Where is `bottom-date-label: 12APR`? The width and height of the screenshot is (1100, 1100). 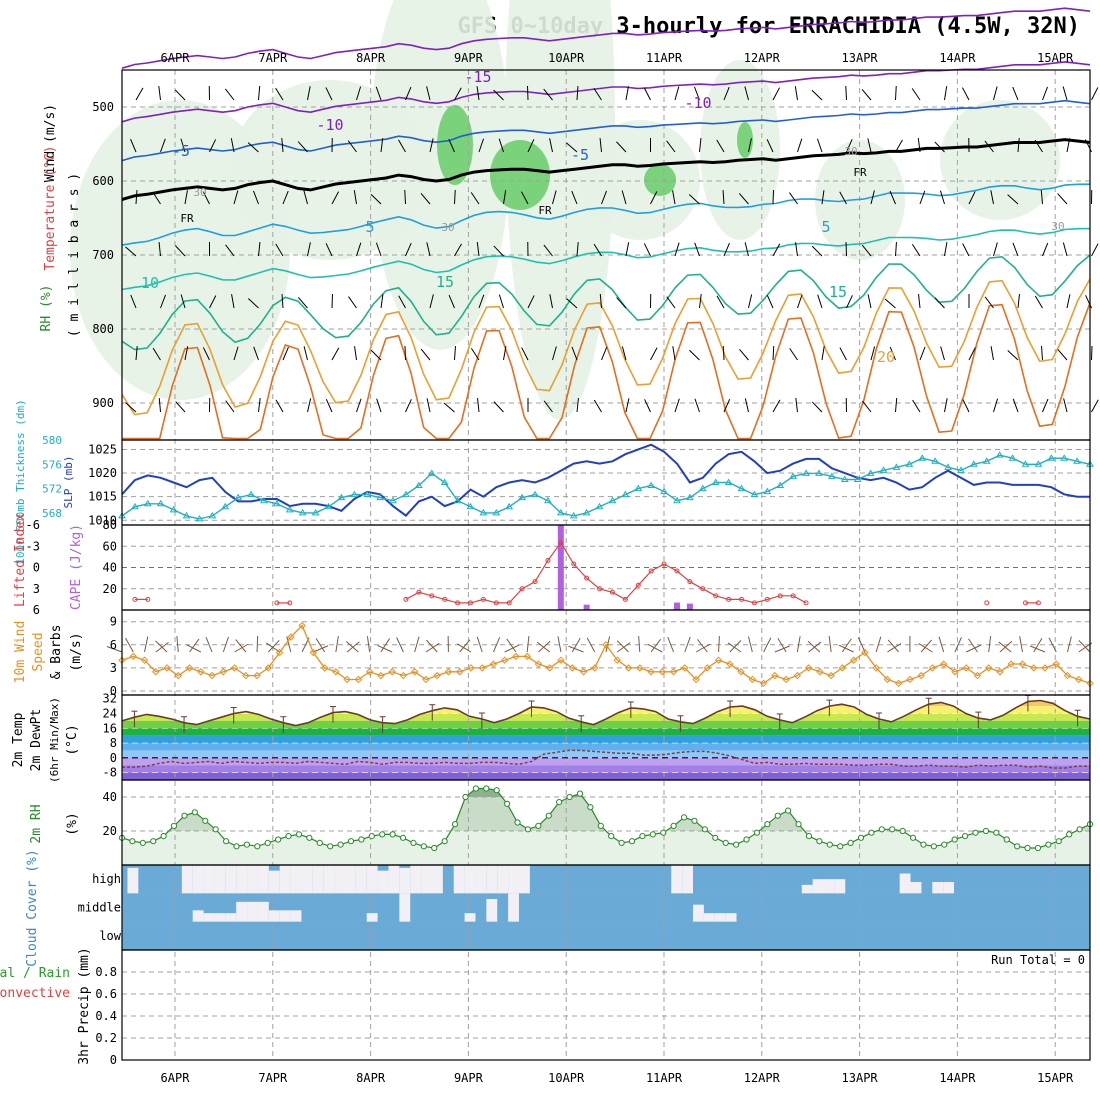
bottom-date-label: 12APR is located at coordinates (762, 1078).